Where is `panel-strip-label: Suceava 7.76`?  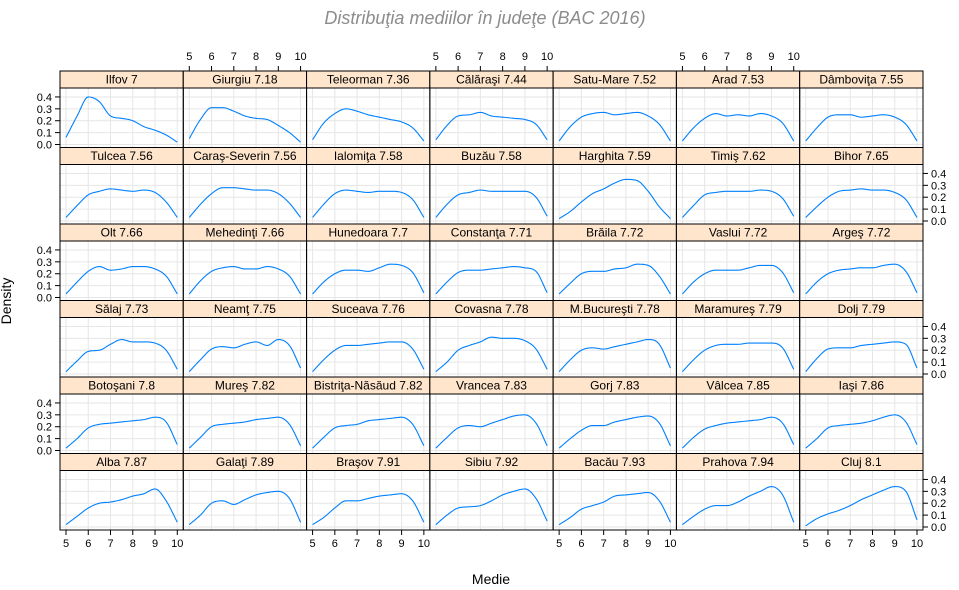
panel-strip-label: Suceava 7.76 is located at coordinates (369, 309).